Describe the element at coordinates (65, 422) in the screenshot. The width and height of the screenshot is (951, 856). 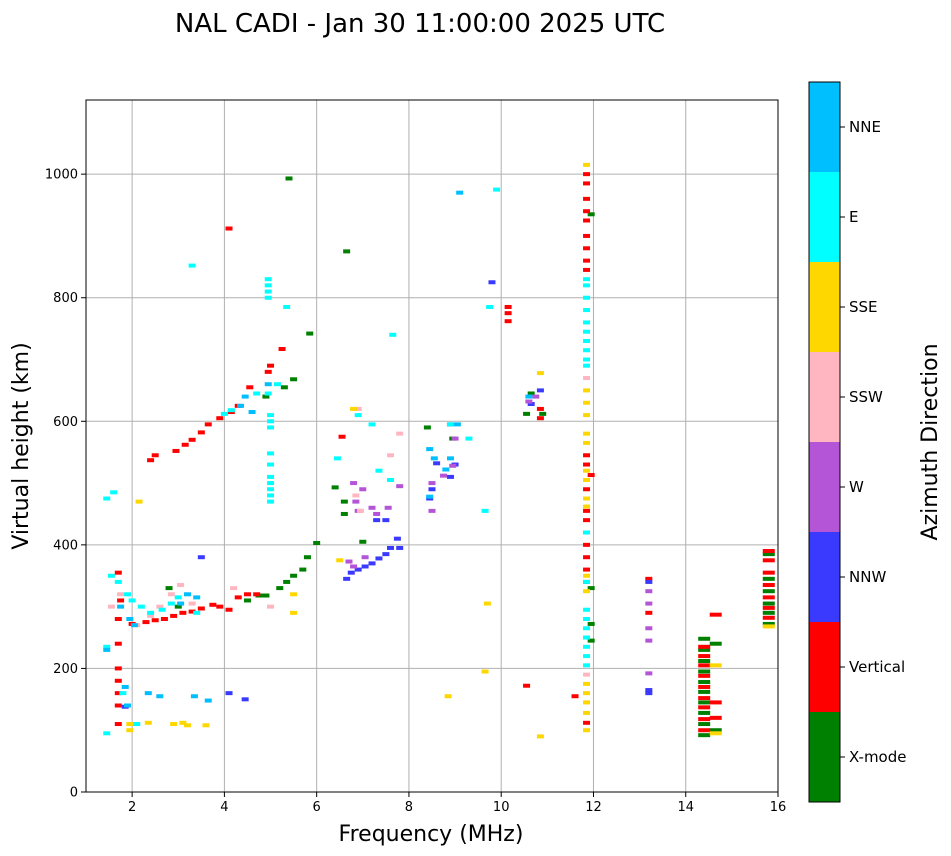
I see `y-tick-label: 600` at that location.